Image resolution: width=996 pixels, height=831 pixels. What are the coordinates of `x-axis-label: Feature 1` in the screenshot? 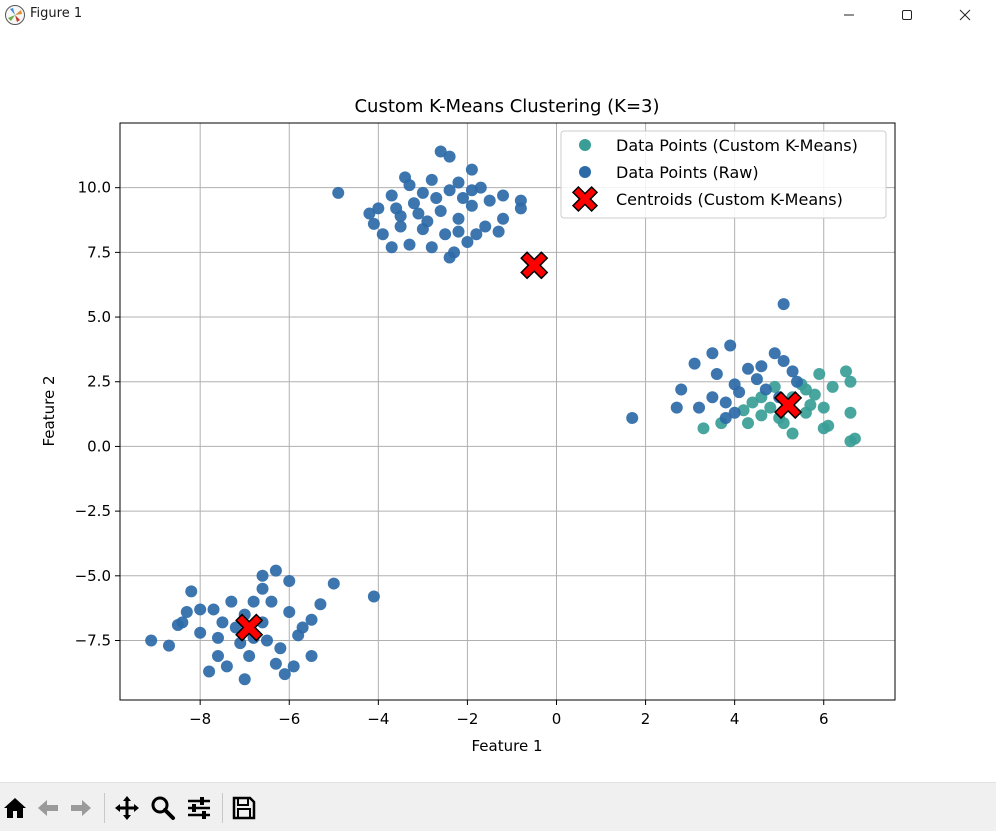 It's located at (507, 746).